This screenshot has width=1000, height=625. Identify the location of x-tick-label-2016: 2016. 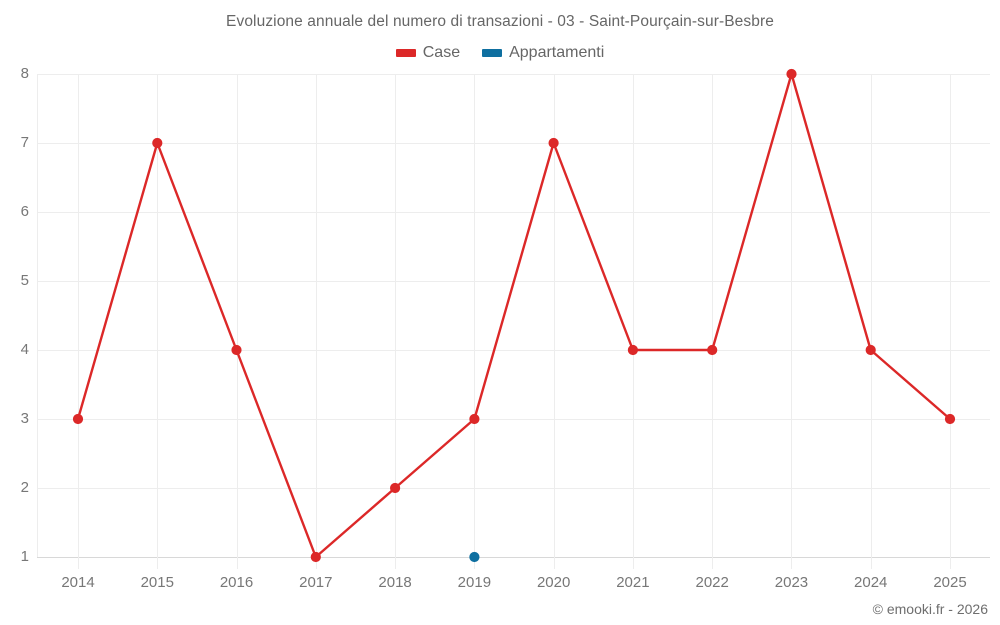
(236, 582).